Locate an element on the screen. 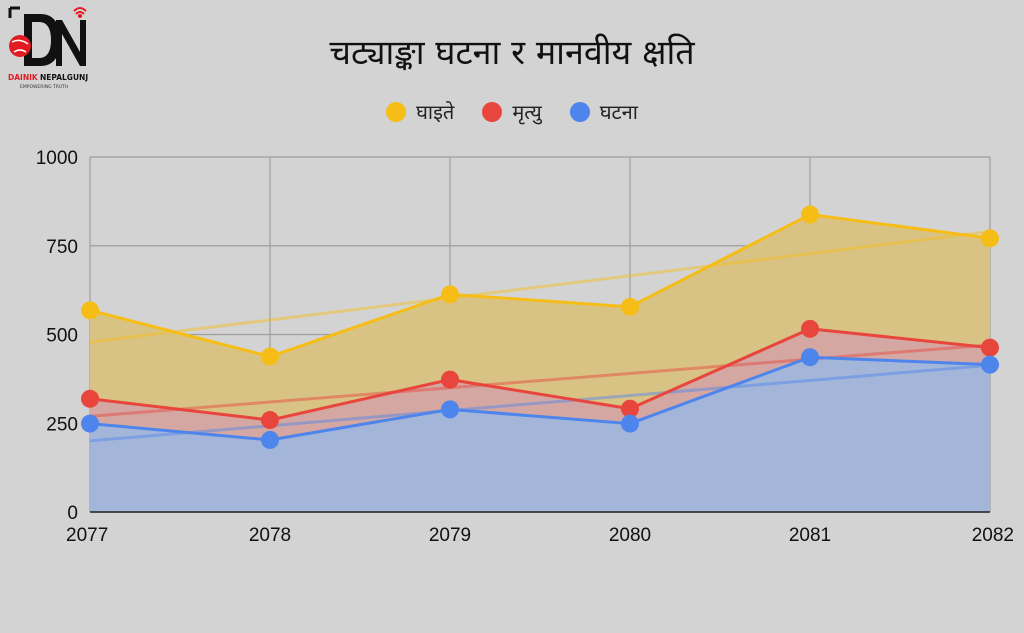  logo-name-part2: NEPALGUNJ is located at coordinates (64, 77).